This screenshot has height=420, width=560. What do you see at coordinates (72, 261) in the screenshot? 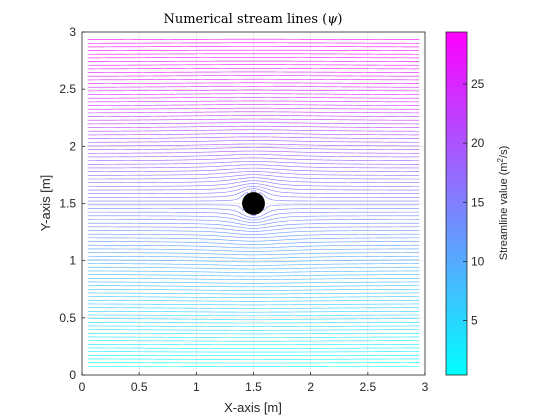
I see `y-tick-label: 1` at bounding box center [72, 261].